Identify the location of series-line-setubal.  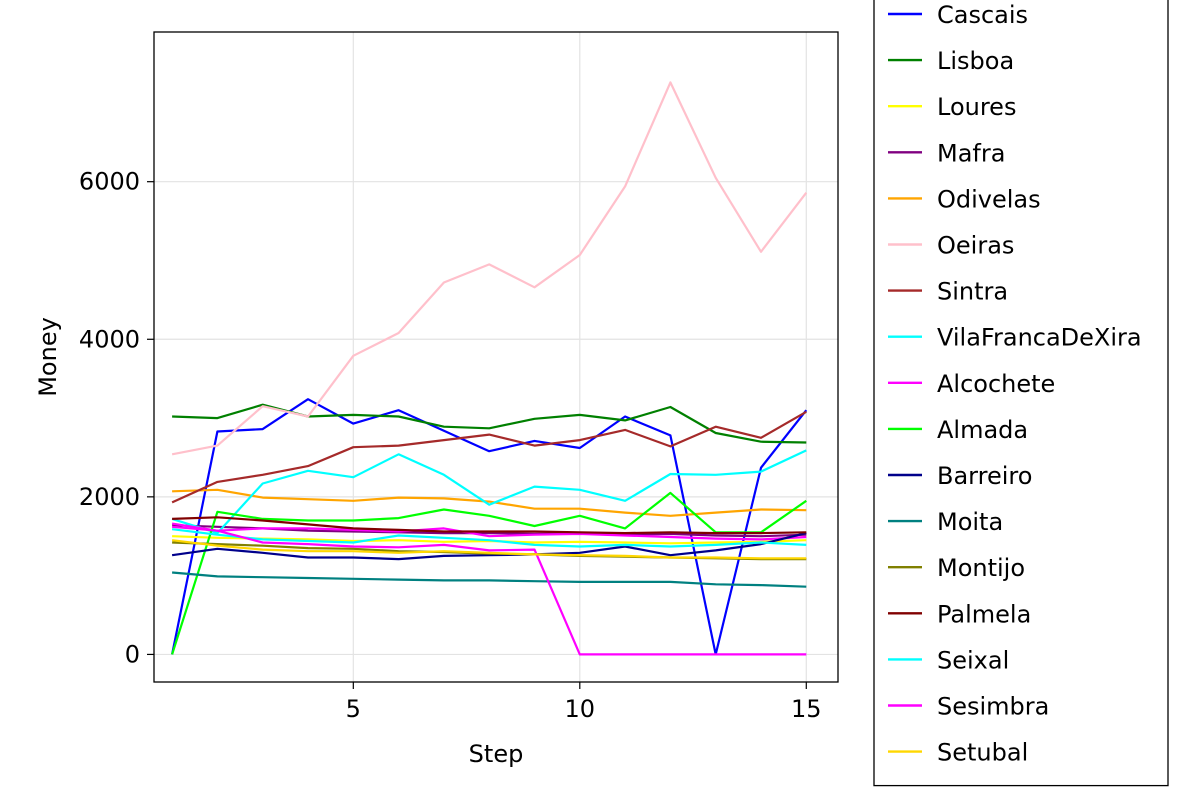
(489, 549).